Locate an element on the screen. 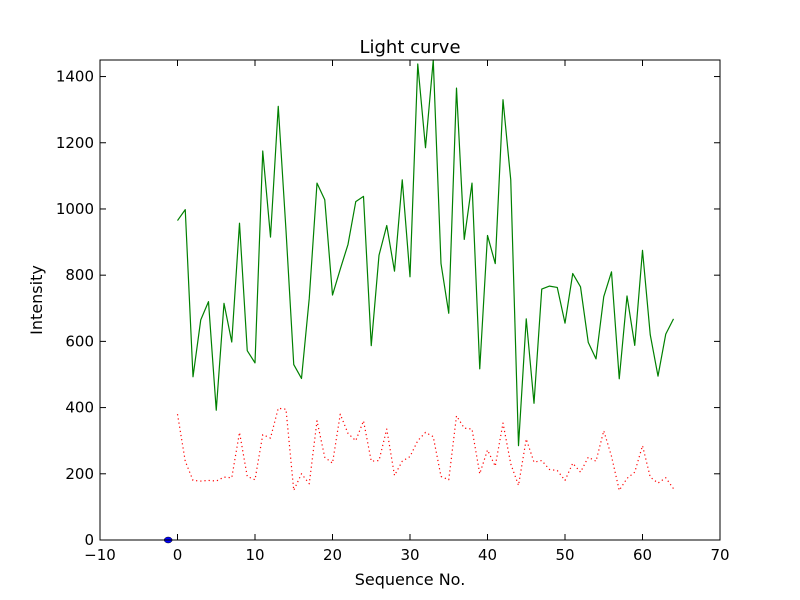 This screenshot has width=800, height=600. y-tick-label: 1400 is located at coordinates (75, 77).